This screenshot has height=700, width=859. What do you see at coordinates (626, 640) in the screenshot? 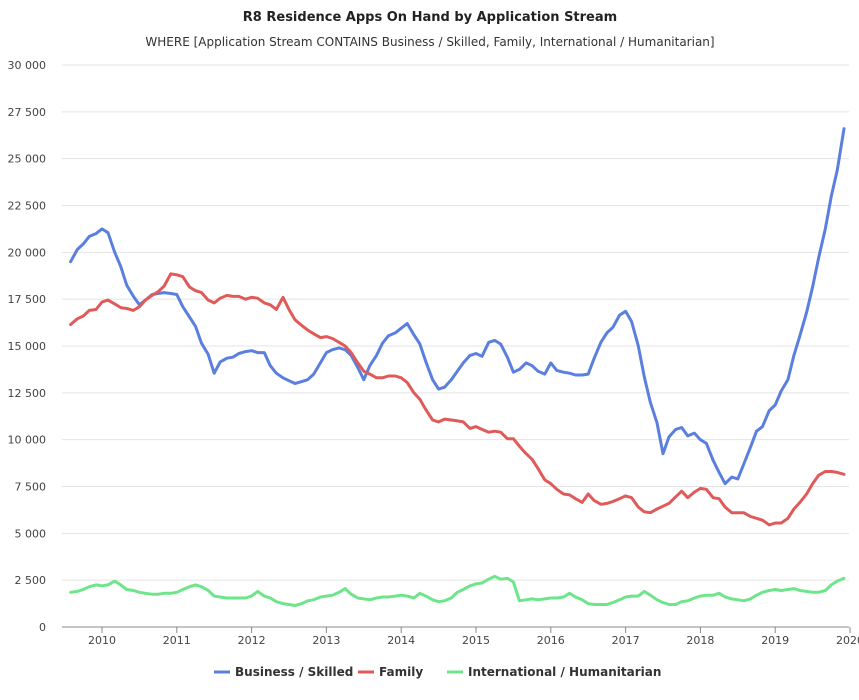
I see `x-tick-label: 2017` at bounding box center [626, 640].